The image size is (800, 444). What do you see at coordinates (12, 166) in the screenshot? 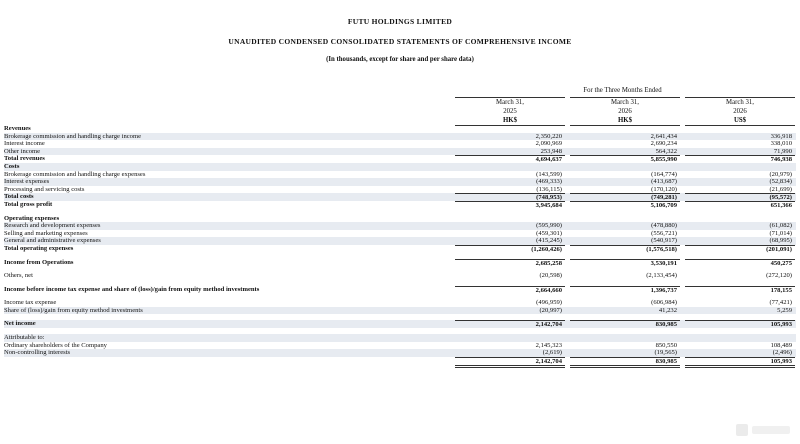
I see `row-label: Costs` at bounding box center [12, 166].